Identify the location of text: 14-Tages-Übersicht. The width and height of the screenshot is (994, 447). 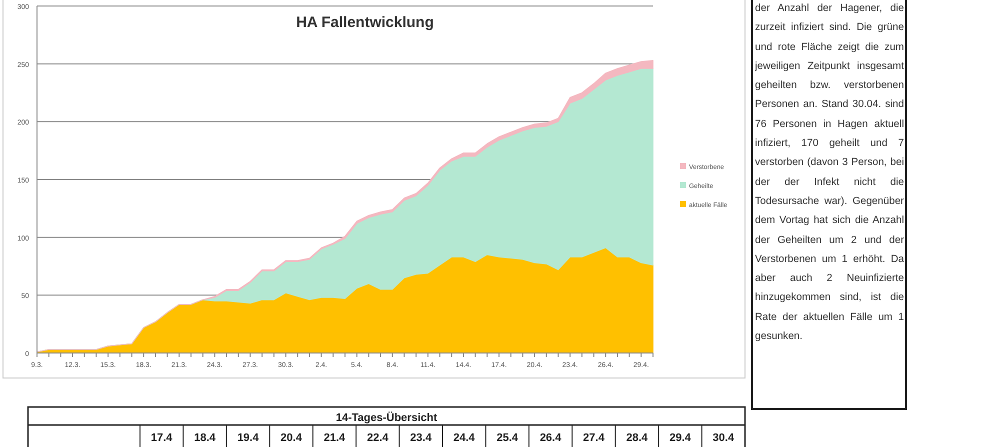
(387, 417).